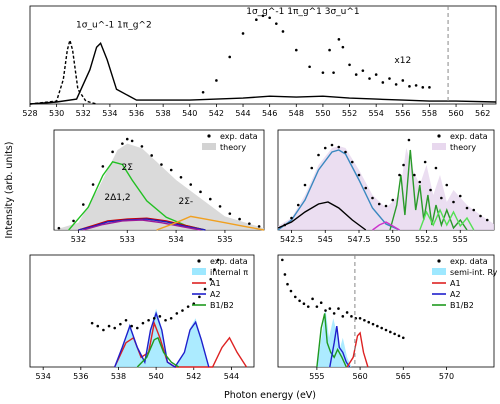 This screenshot has width=500, height=404. Describe the element at coordinates (222, 305) in the screenshot. I see `legend-label: B1/B2` at that location.